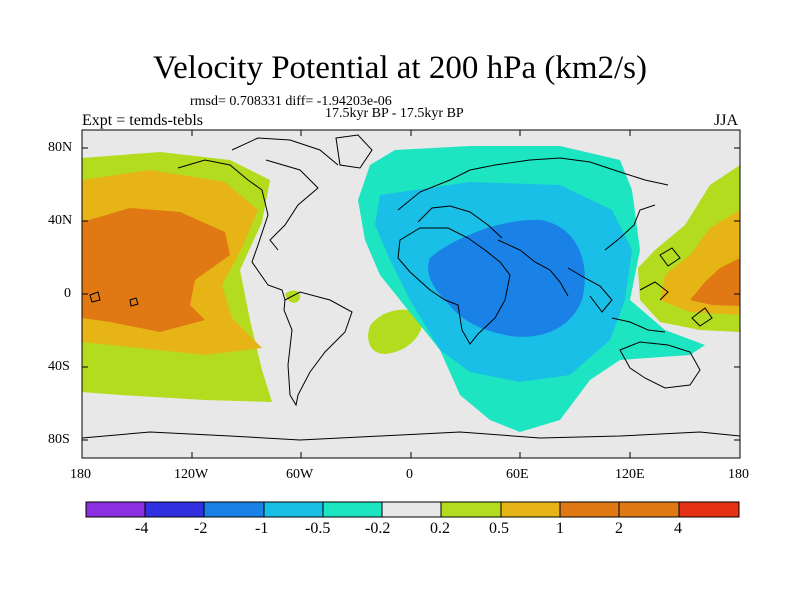  Describe the element at coordinates (630, 474) in the screenshot. I see `lon-label: 120E` at that location.